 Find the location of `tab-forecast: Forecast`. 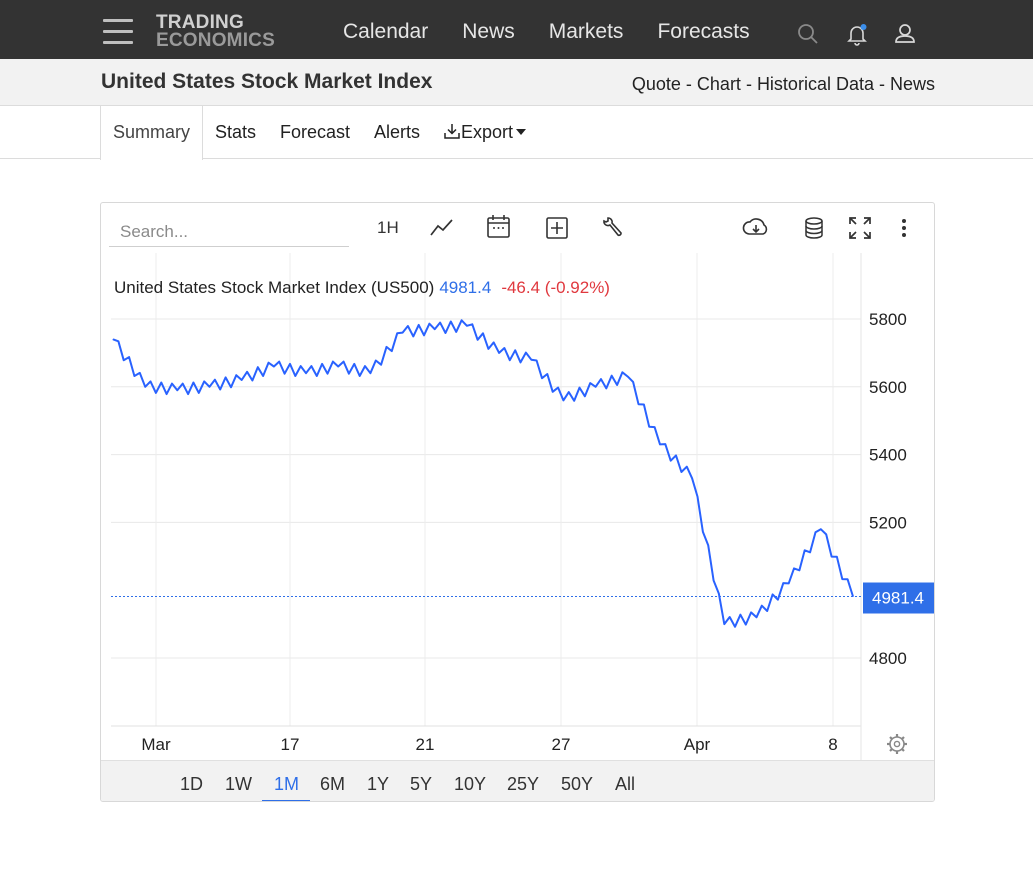

tab-forecast: Forecast is located at coordinates (315, 132).